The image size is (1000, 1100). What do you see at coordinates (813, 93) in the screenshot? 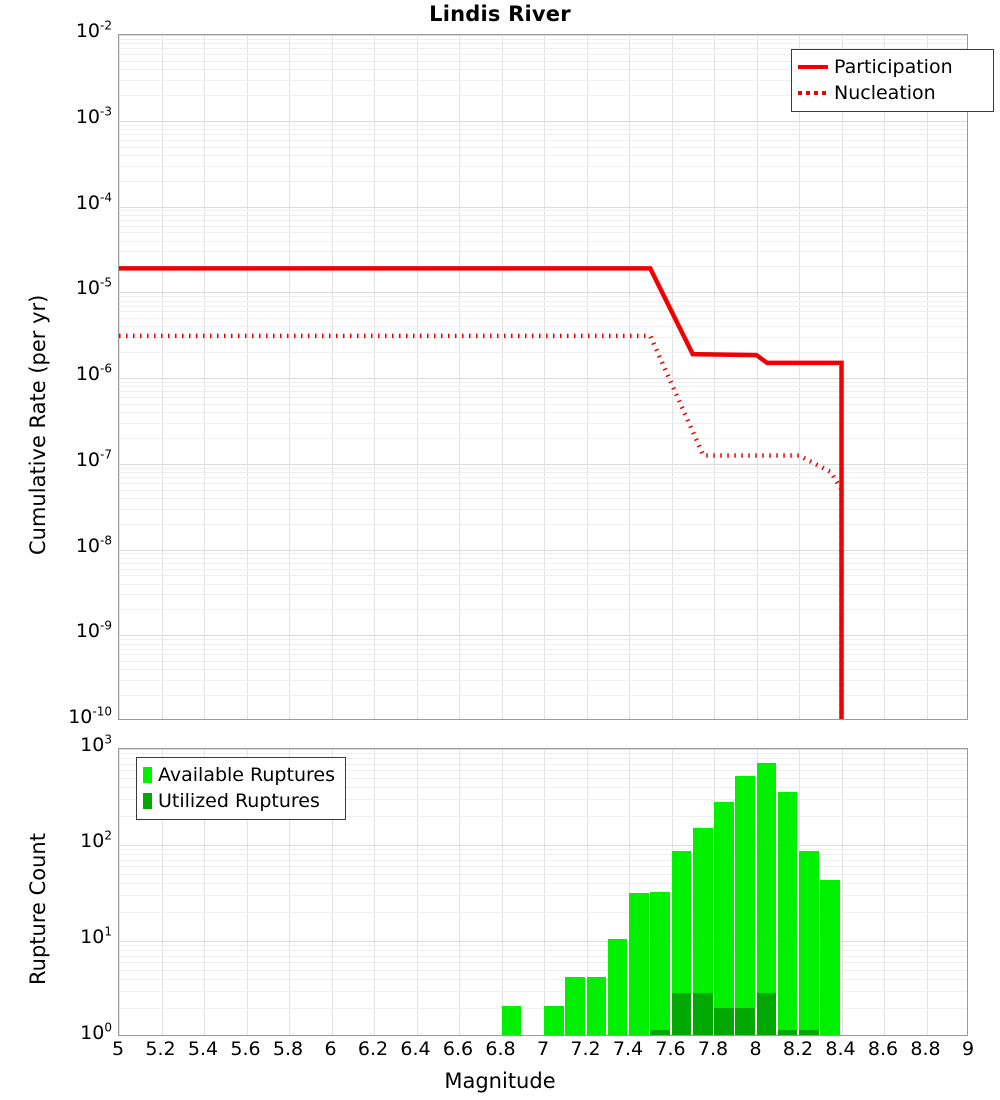
I see `dotted-line-icon` at bounding box center [813, 93].